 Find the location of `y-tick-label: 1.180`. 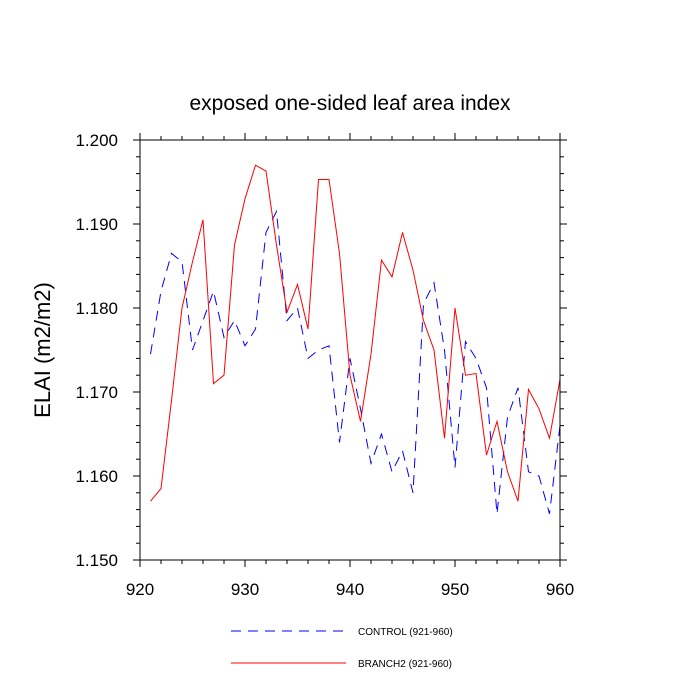

y-tick-label: 1.180 is located at coordinates (96, 308).